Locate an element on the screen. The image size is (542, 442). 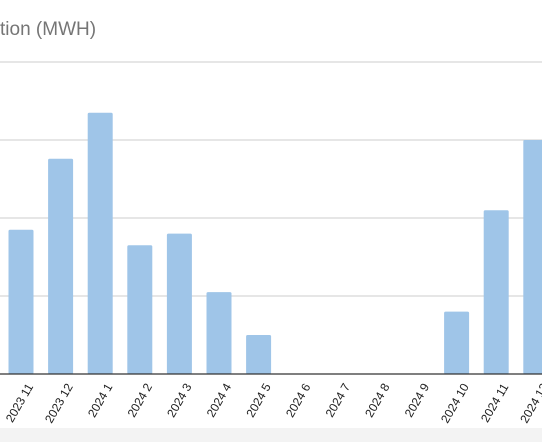
x-tick-label: 2024 9 is located at coordinates (417, 400).